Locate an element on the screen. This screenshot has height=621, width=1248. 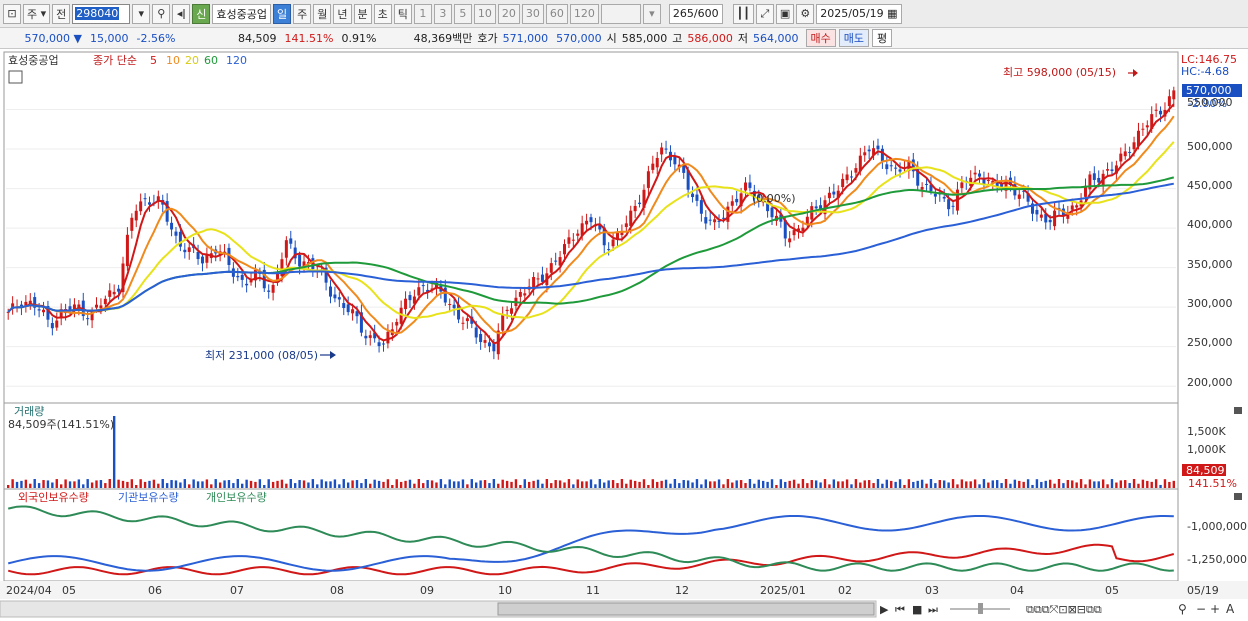
tab-daily: 일 is located at coordinates (282, 13).